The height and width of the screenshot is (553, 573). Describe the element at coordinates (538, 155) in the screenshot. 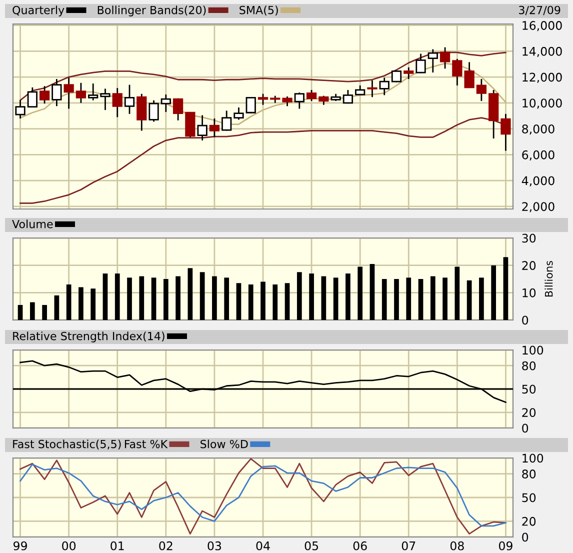

I see `y-tick-label: 6,000` at that location.